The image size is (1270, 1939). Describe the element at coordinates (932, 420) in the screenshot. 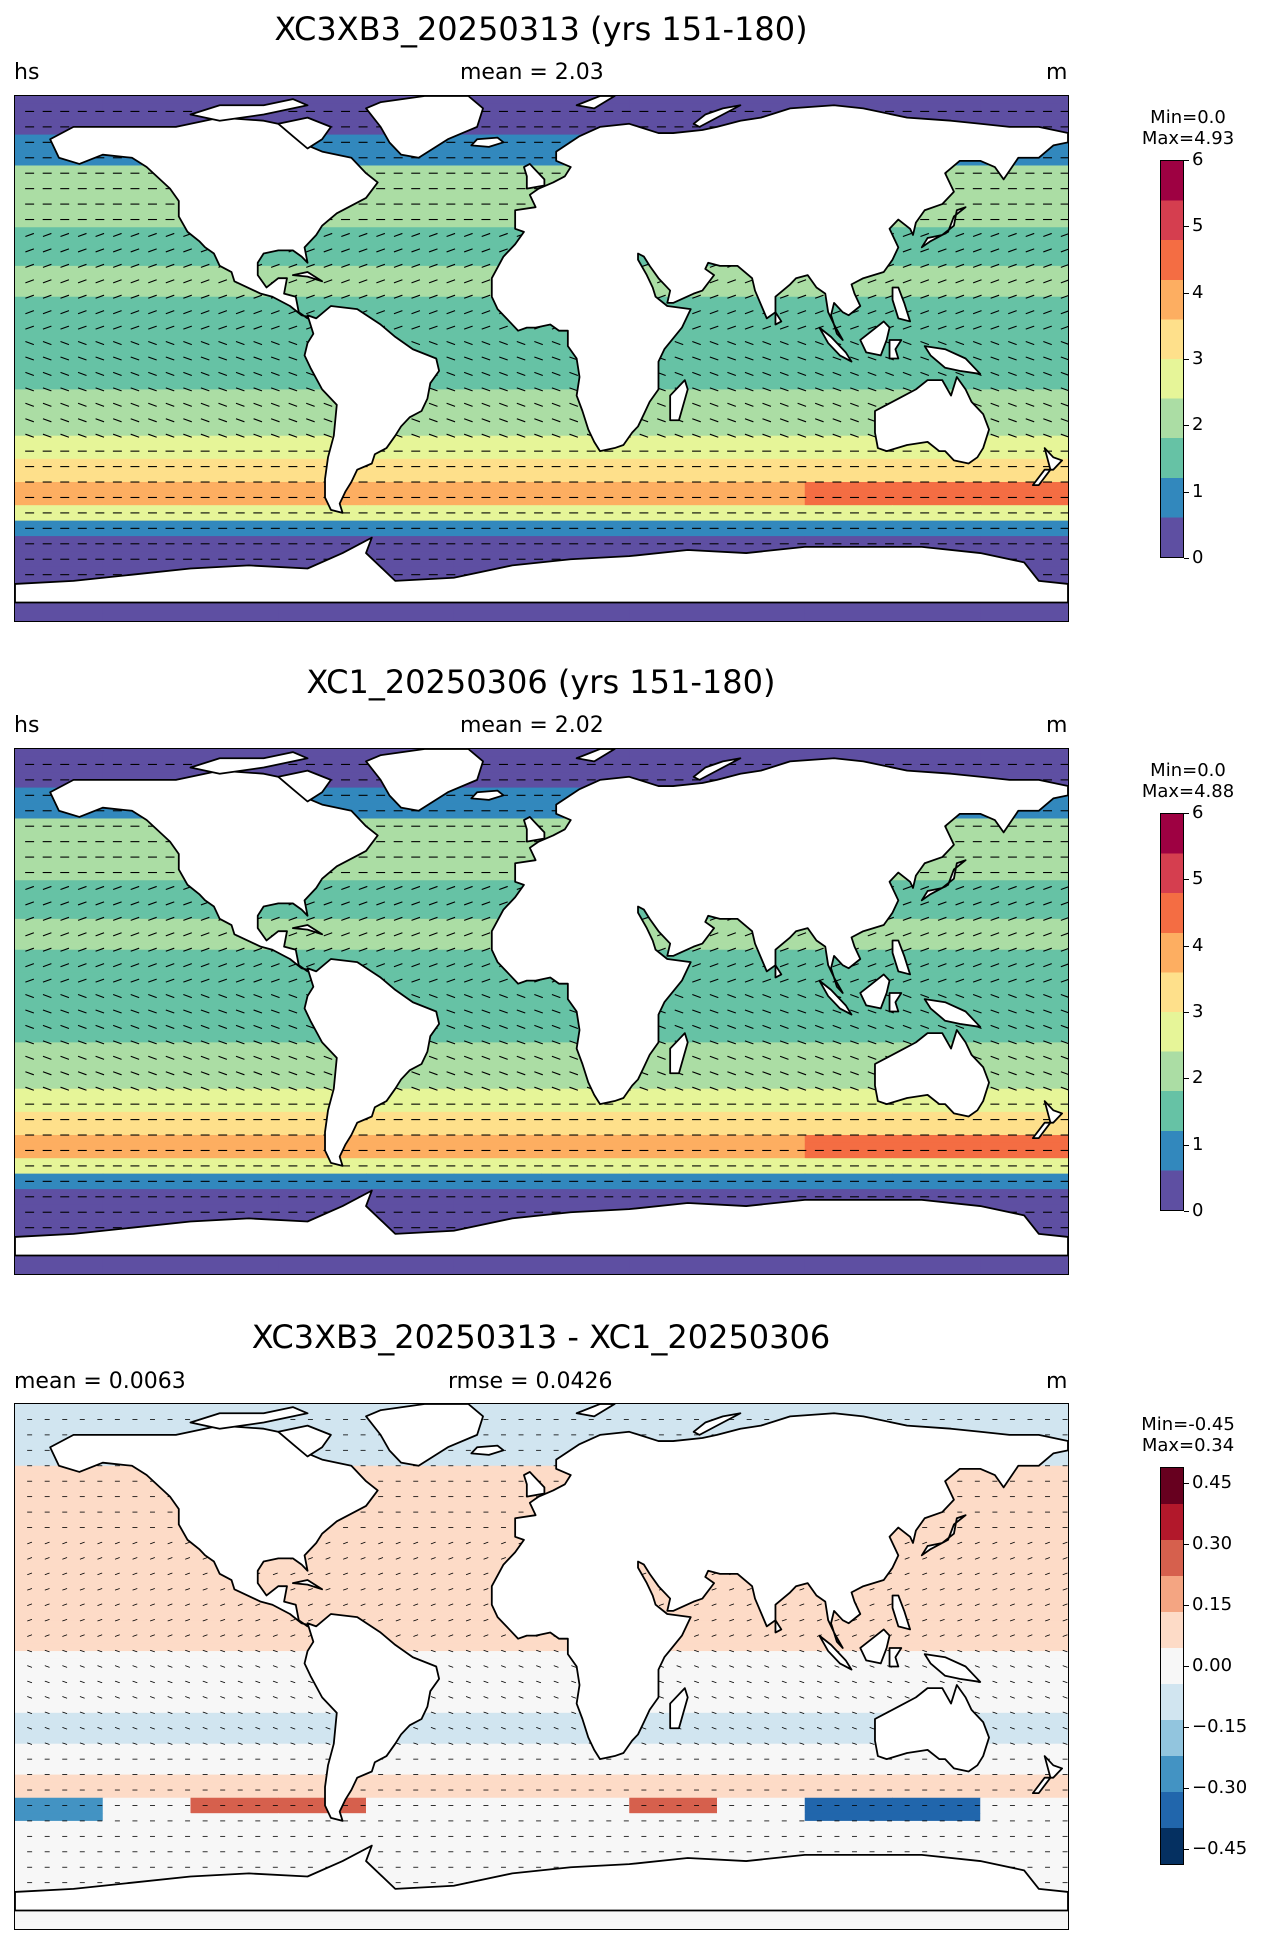

I see `landmass-australia` at that location.